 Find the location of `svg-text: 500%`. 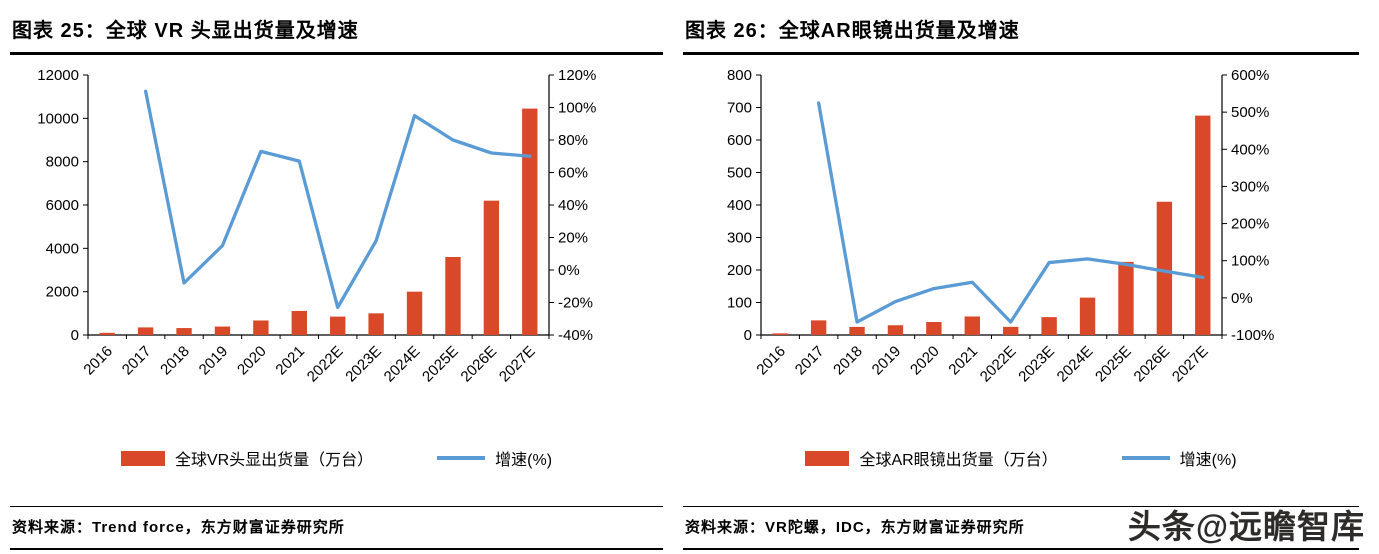

svg-text: 500% is located at coordinates (1250, 112).